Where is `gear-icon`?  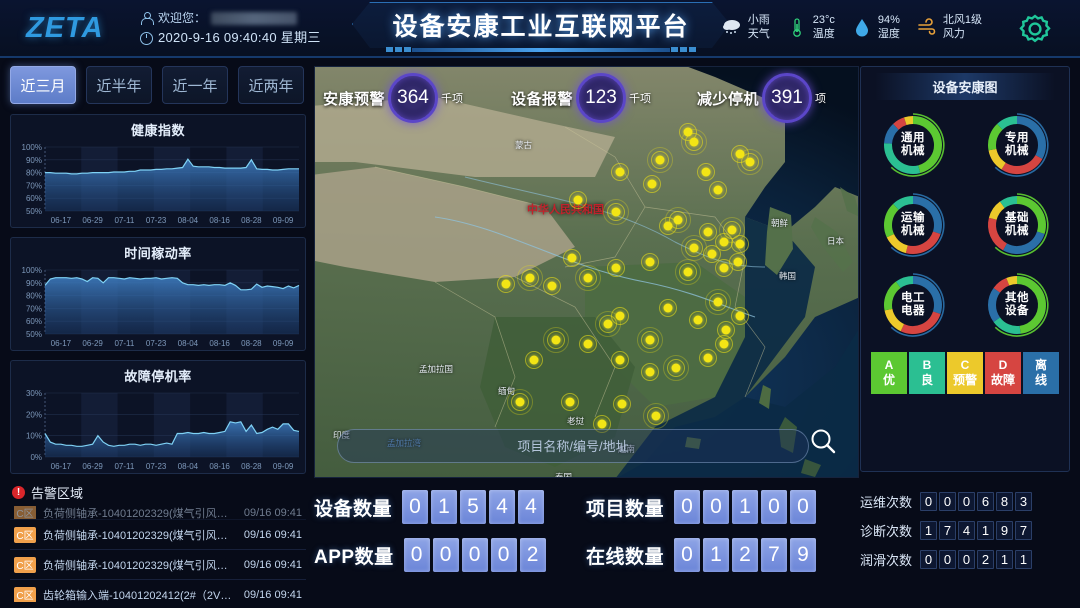 gear-icon is located at coordinates (1035, 29).